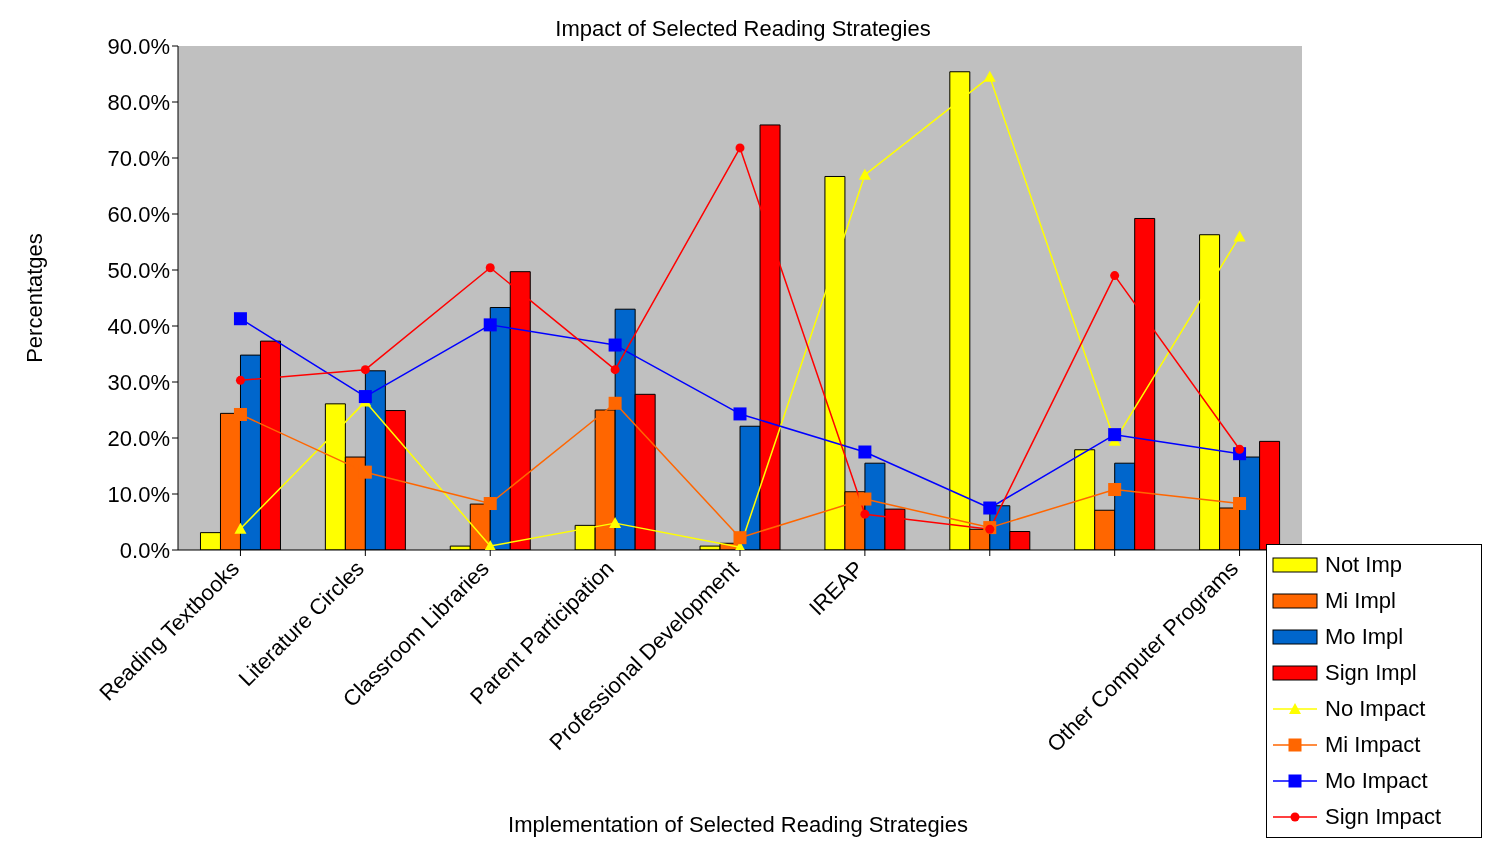 This screenshot has width=1490, height=844. Describe the element at coordinates (138, 494) in the screenshot. I see `y-tick-label: 10.0%` at that location.